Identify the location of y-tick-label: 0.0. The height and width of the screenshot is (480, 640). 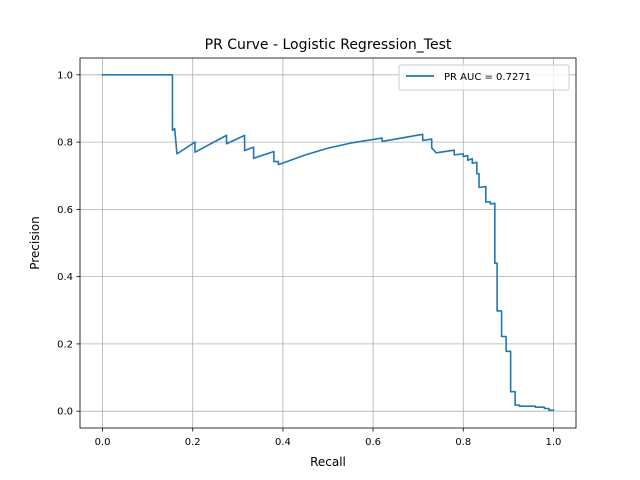
(65, 412).